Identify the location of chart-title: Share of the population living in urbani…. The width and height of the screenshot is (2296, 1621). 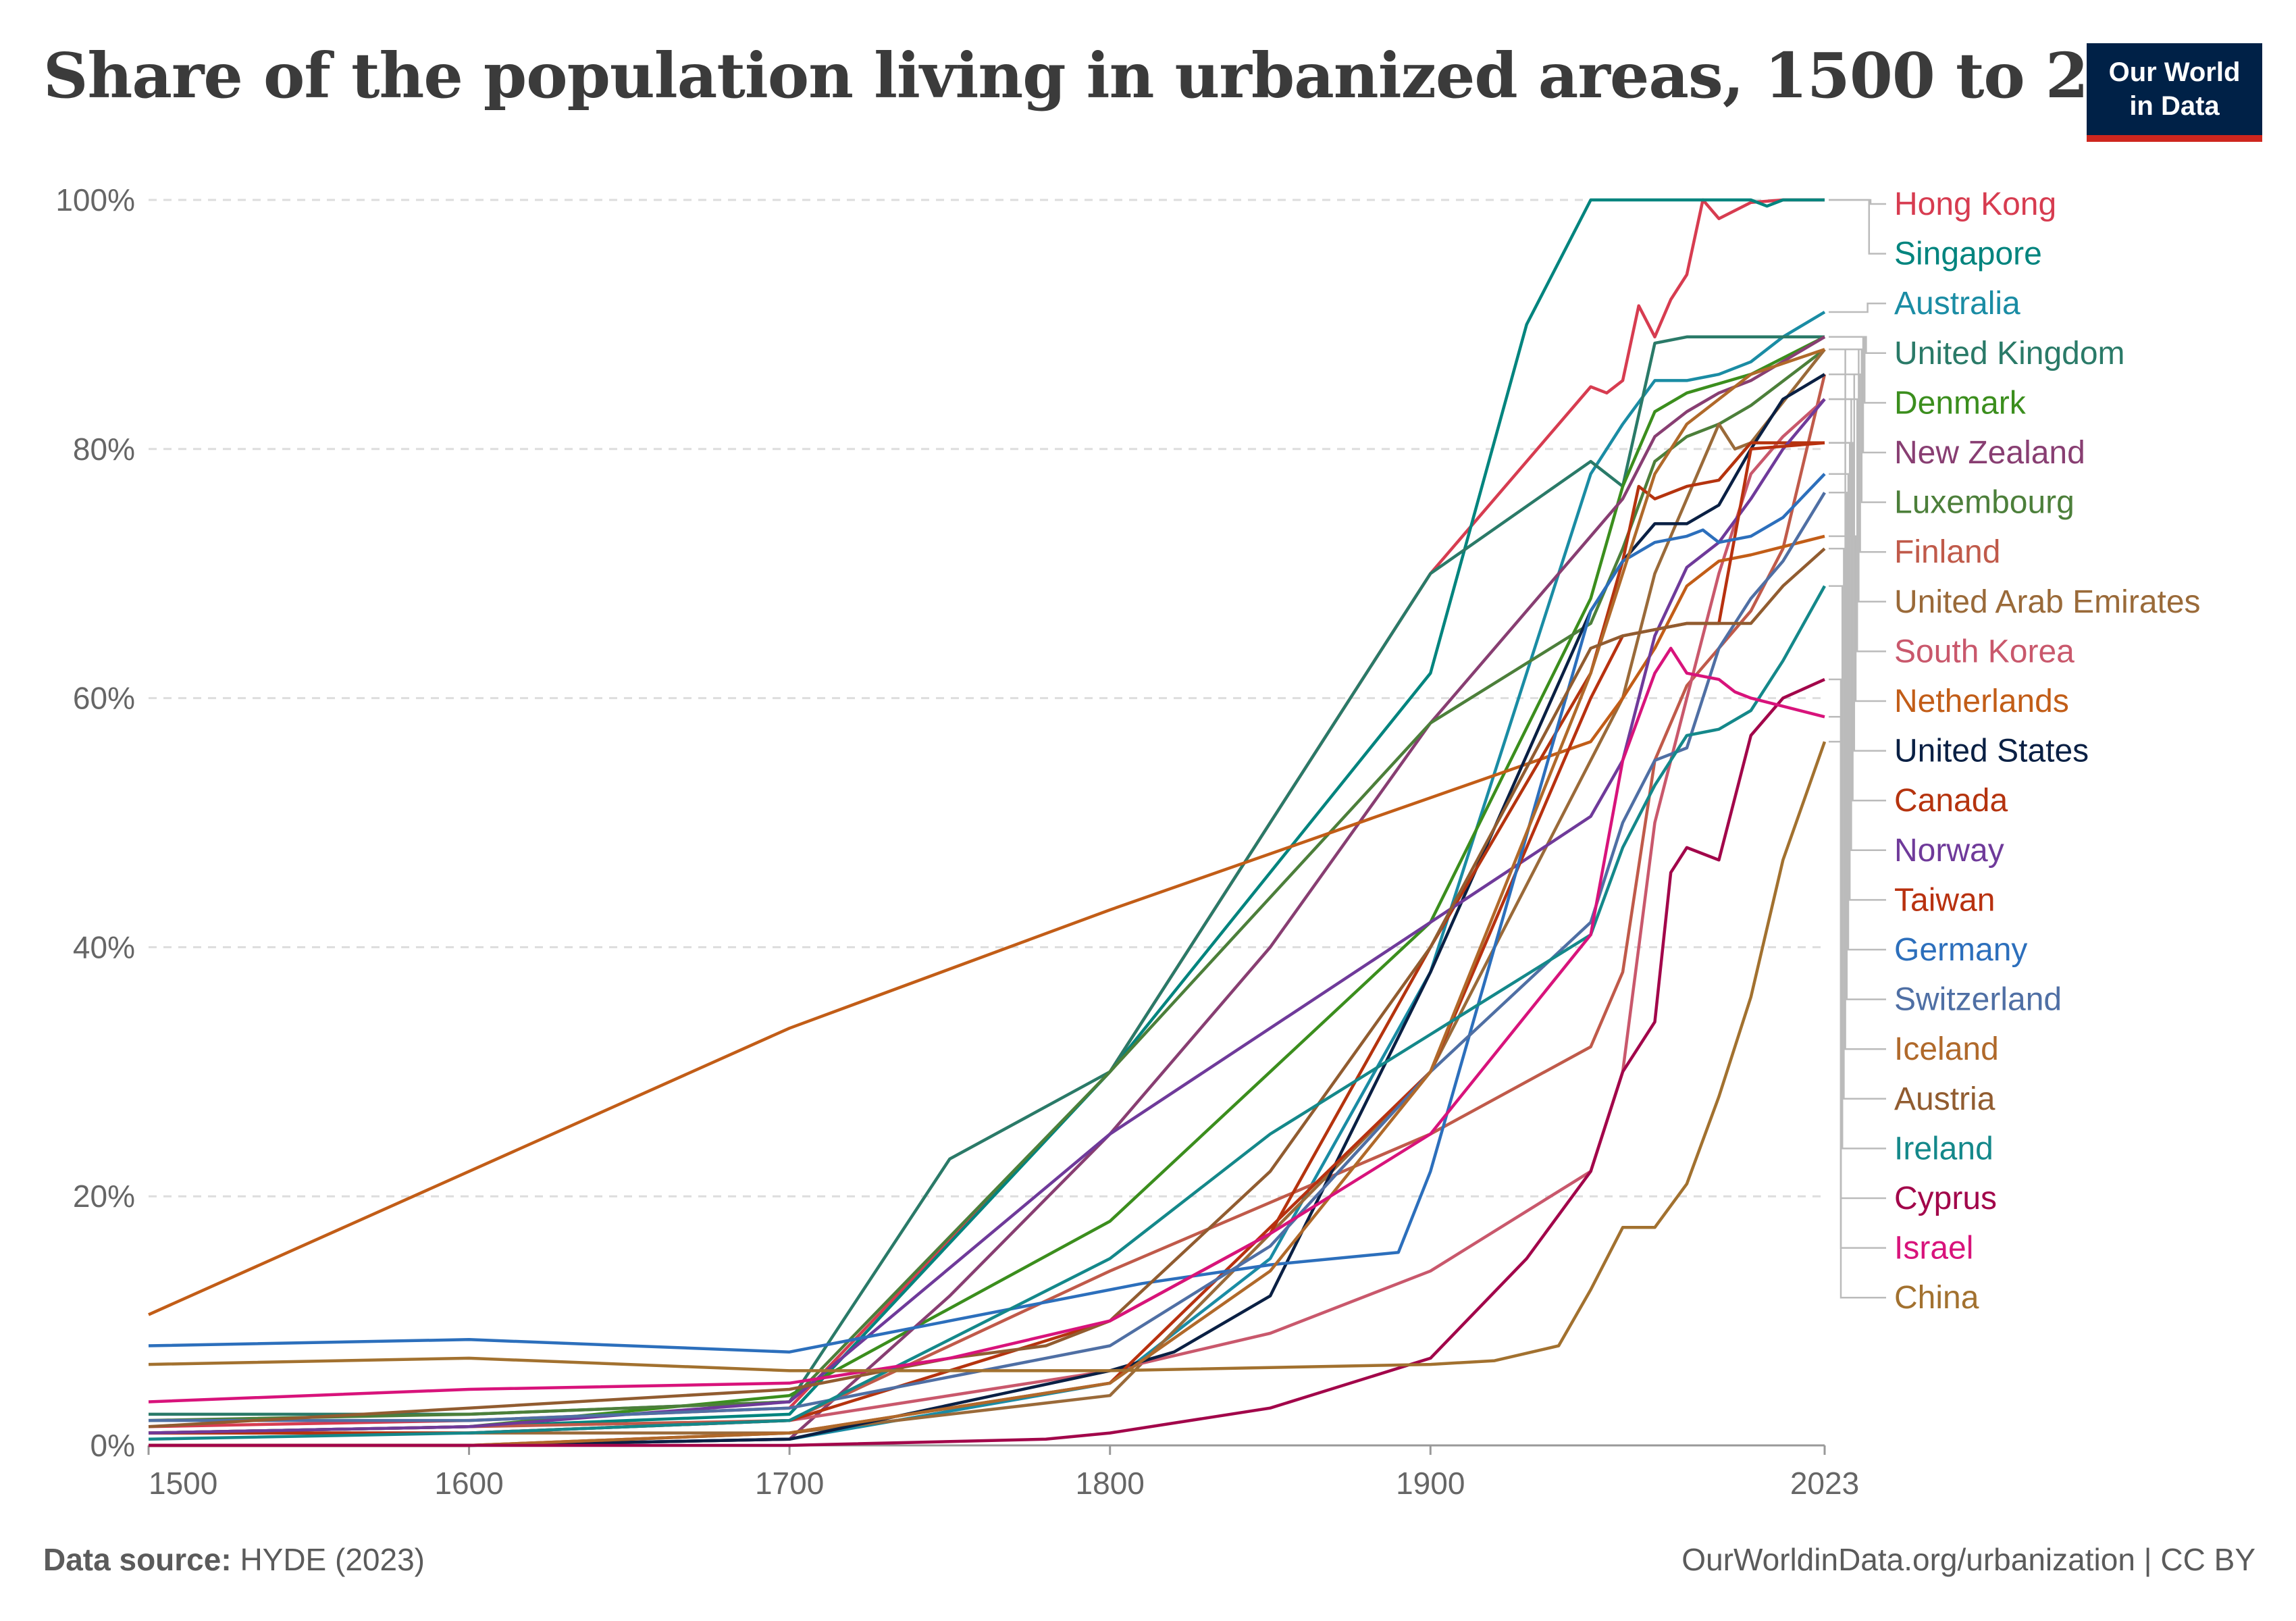
(1129, 75).